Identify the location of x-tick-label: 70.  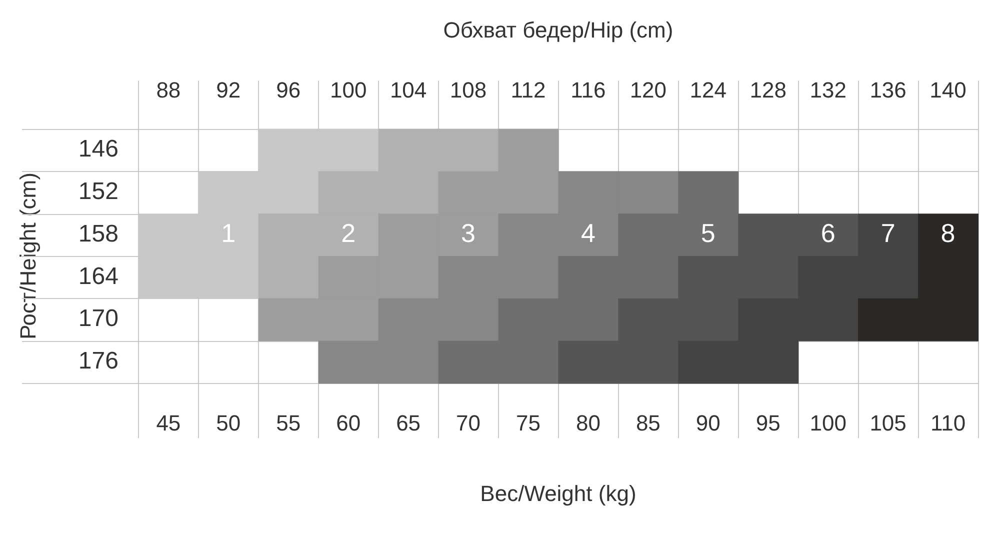
(468, 423).